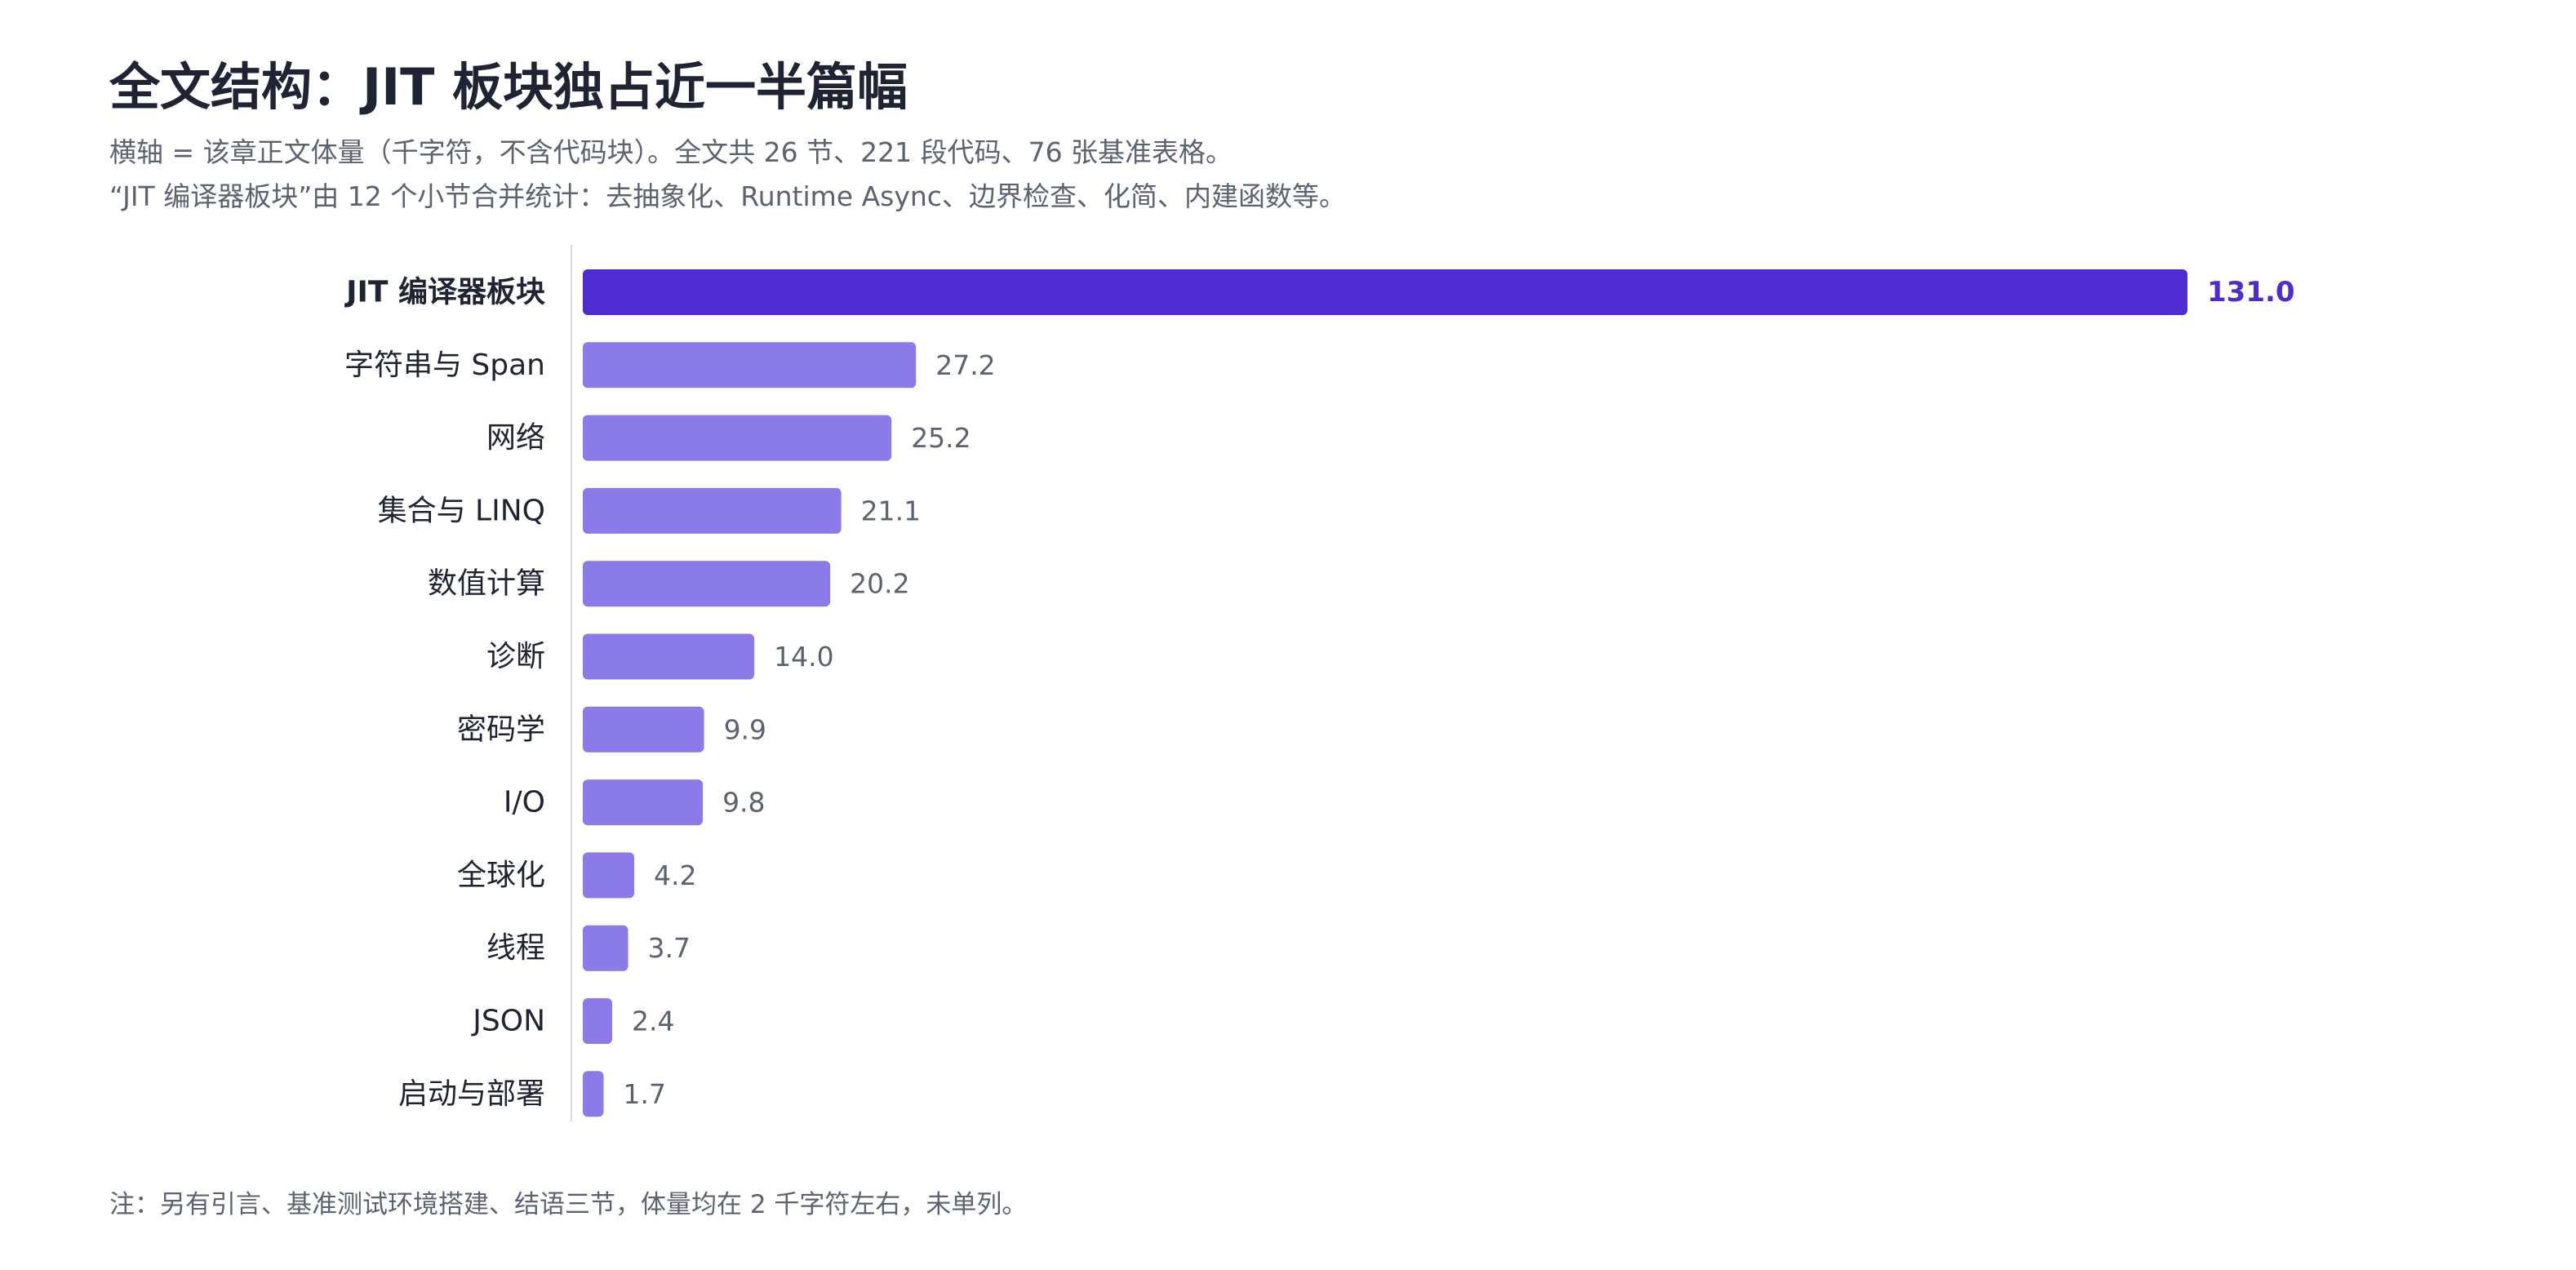  What do you see at coordinates (803, 657) in the screenshot?
I see `value-label-5: 14.0` at bounding box center [803, 657].